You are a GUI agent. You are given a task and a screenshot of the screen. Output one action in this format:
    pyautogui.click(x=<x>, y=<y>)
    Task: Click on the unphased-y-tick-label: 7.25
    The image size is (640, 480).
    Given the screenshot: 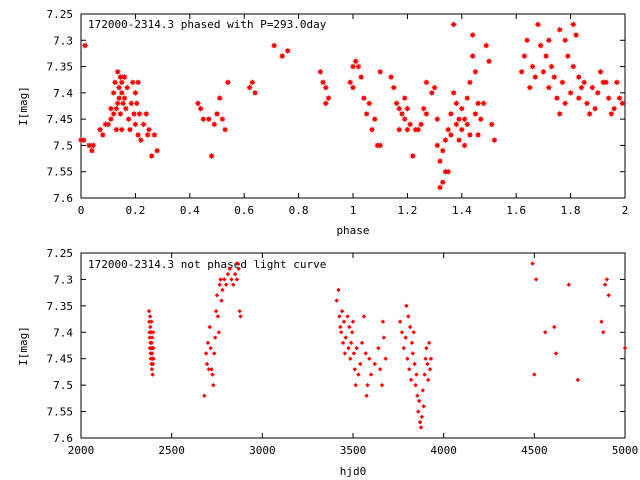 What is the action you would take?
    pyautogui.click(x=60, y=253)
    